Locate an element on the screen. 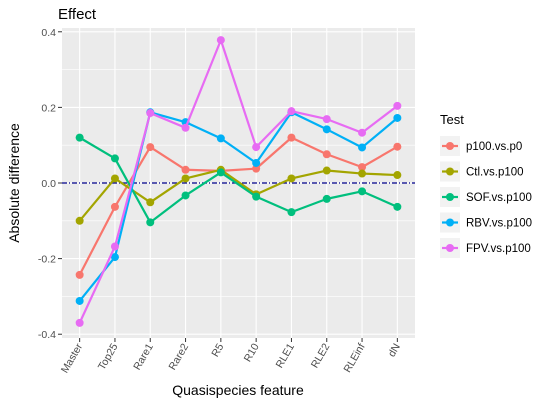  legend-title: Test is located at coordinates (452, 119).